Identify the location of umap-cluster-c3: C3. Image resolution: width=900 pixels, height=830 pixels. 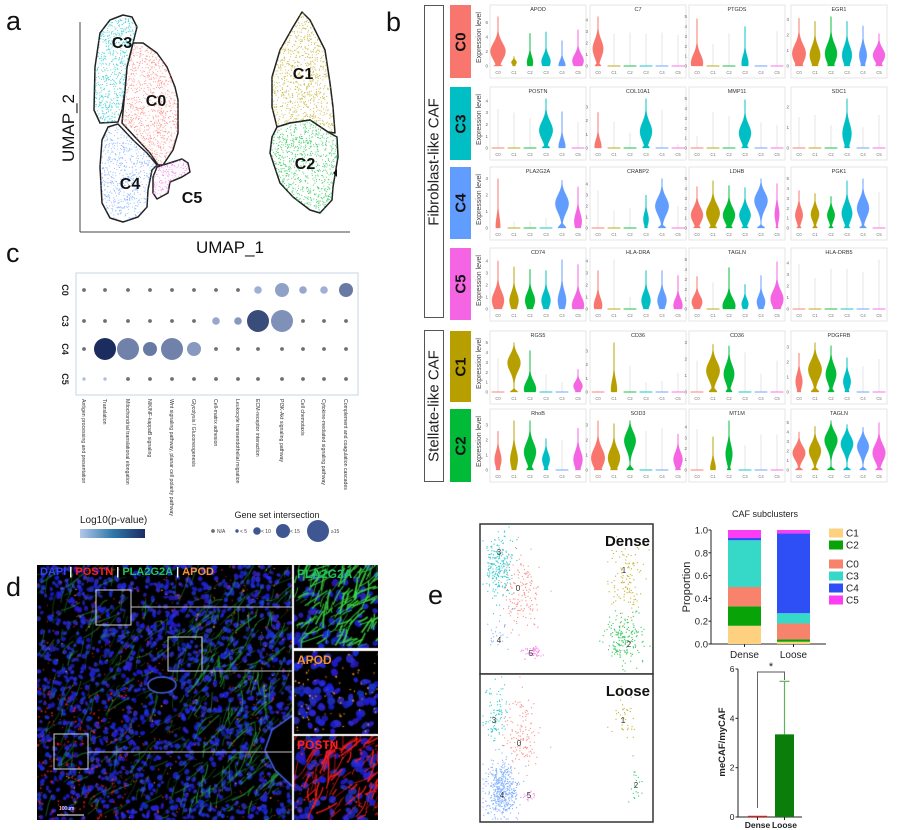
(115, 69).